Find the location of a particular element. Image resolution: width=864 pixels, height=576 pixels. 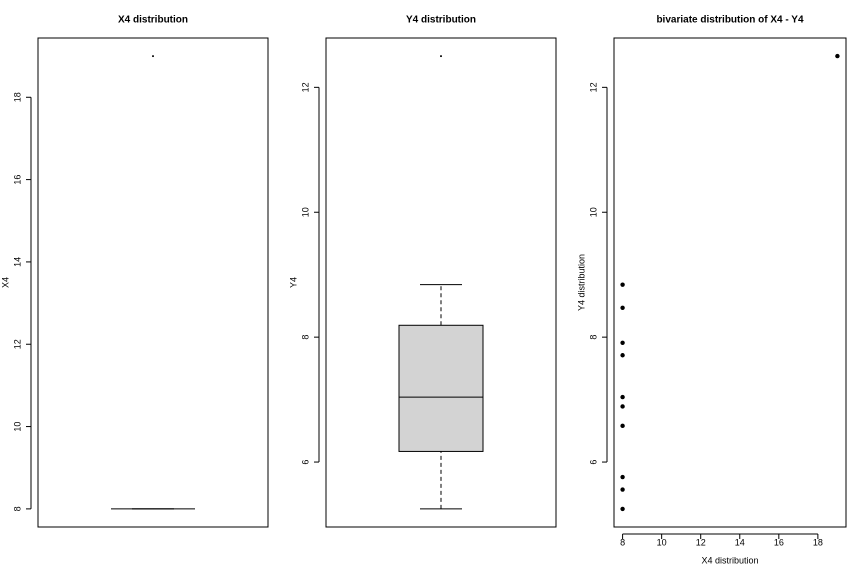

y-tick-label: 18 is located at coordinates (17, 97).